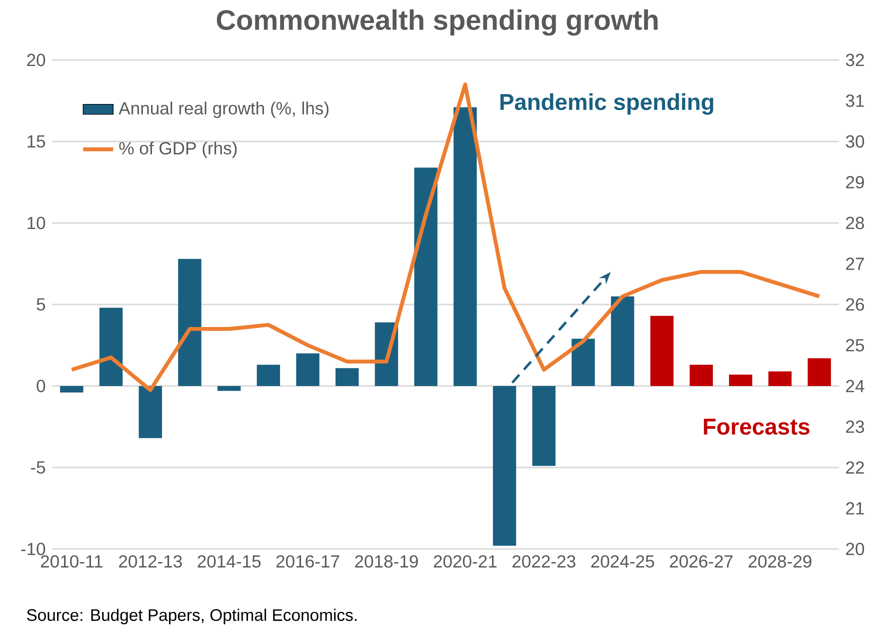 This screenshot has width=875, height=630. I want to click on y-tick-label: 5, so click(41, 304).